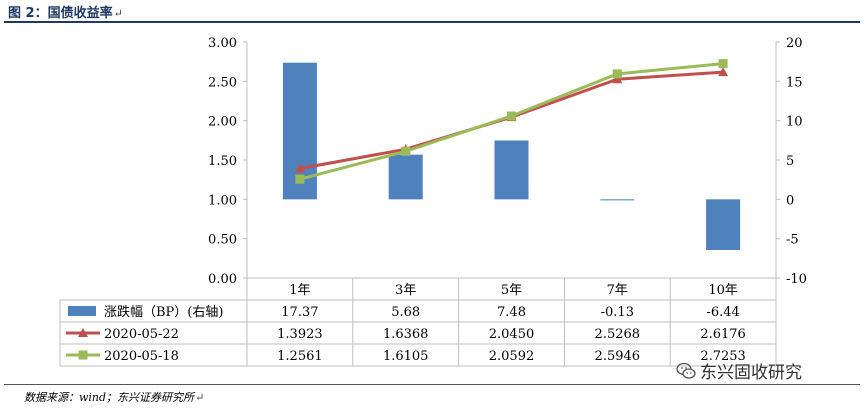  I want to click on wechat-icon, so click(686, 370).